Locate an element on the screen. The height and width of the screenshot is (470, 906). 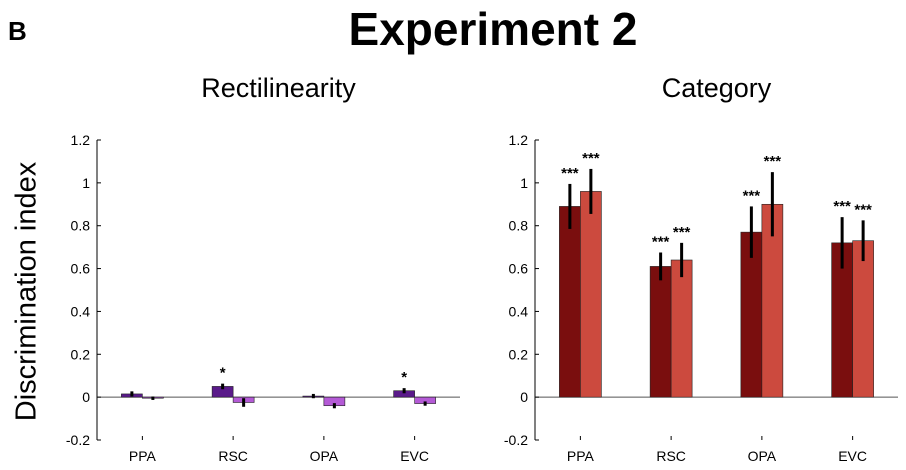
figure-title: Experiment 2 is located at coordinates (493, 29).